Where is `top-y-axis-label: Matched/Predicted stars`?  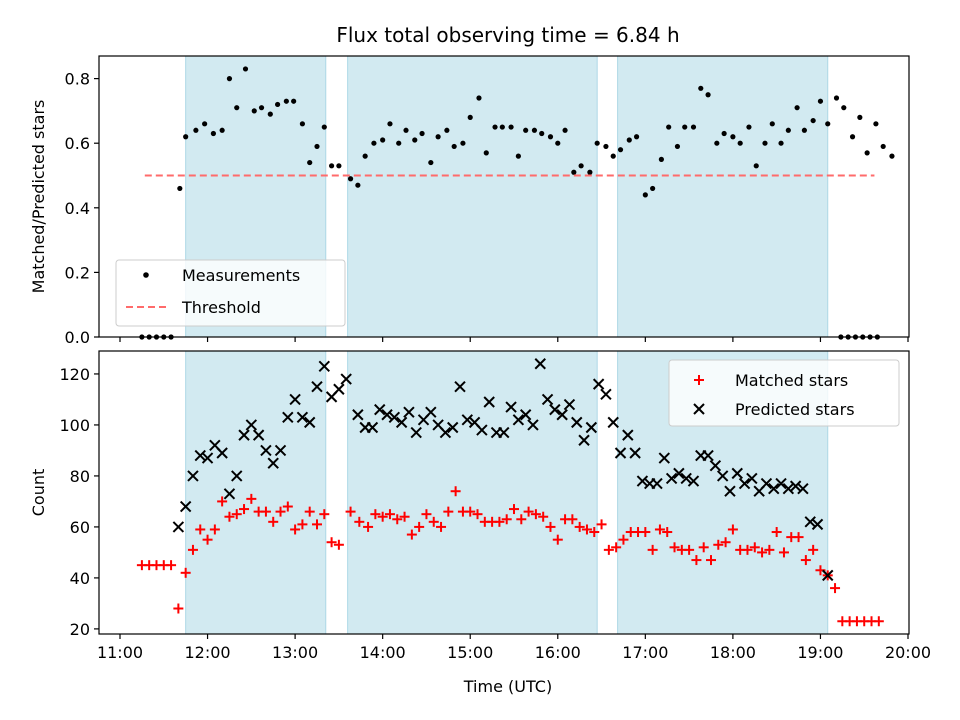 top-y-axis-label: Matched/Predicted stars is located at coordinates (38, 197).